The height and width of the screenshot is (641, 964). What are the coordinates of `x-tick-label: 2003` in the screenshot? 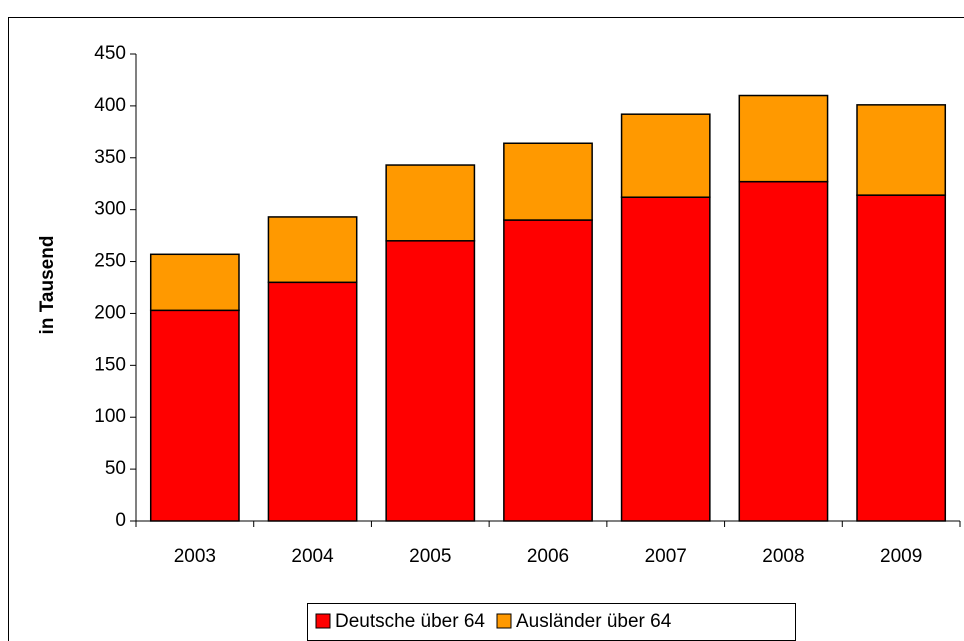 It's located at (195, 556).